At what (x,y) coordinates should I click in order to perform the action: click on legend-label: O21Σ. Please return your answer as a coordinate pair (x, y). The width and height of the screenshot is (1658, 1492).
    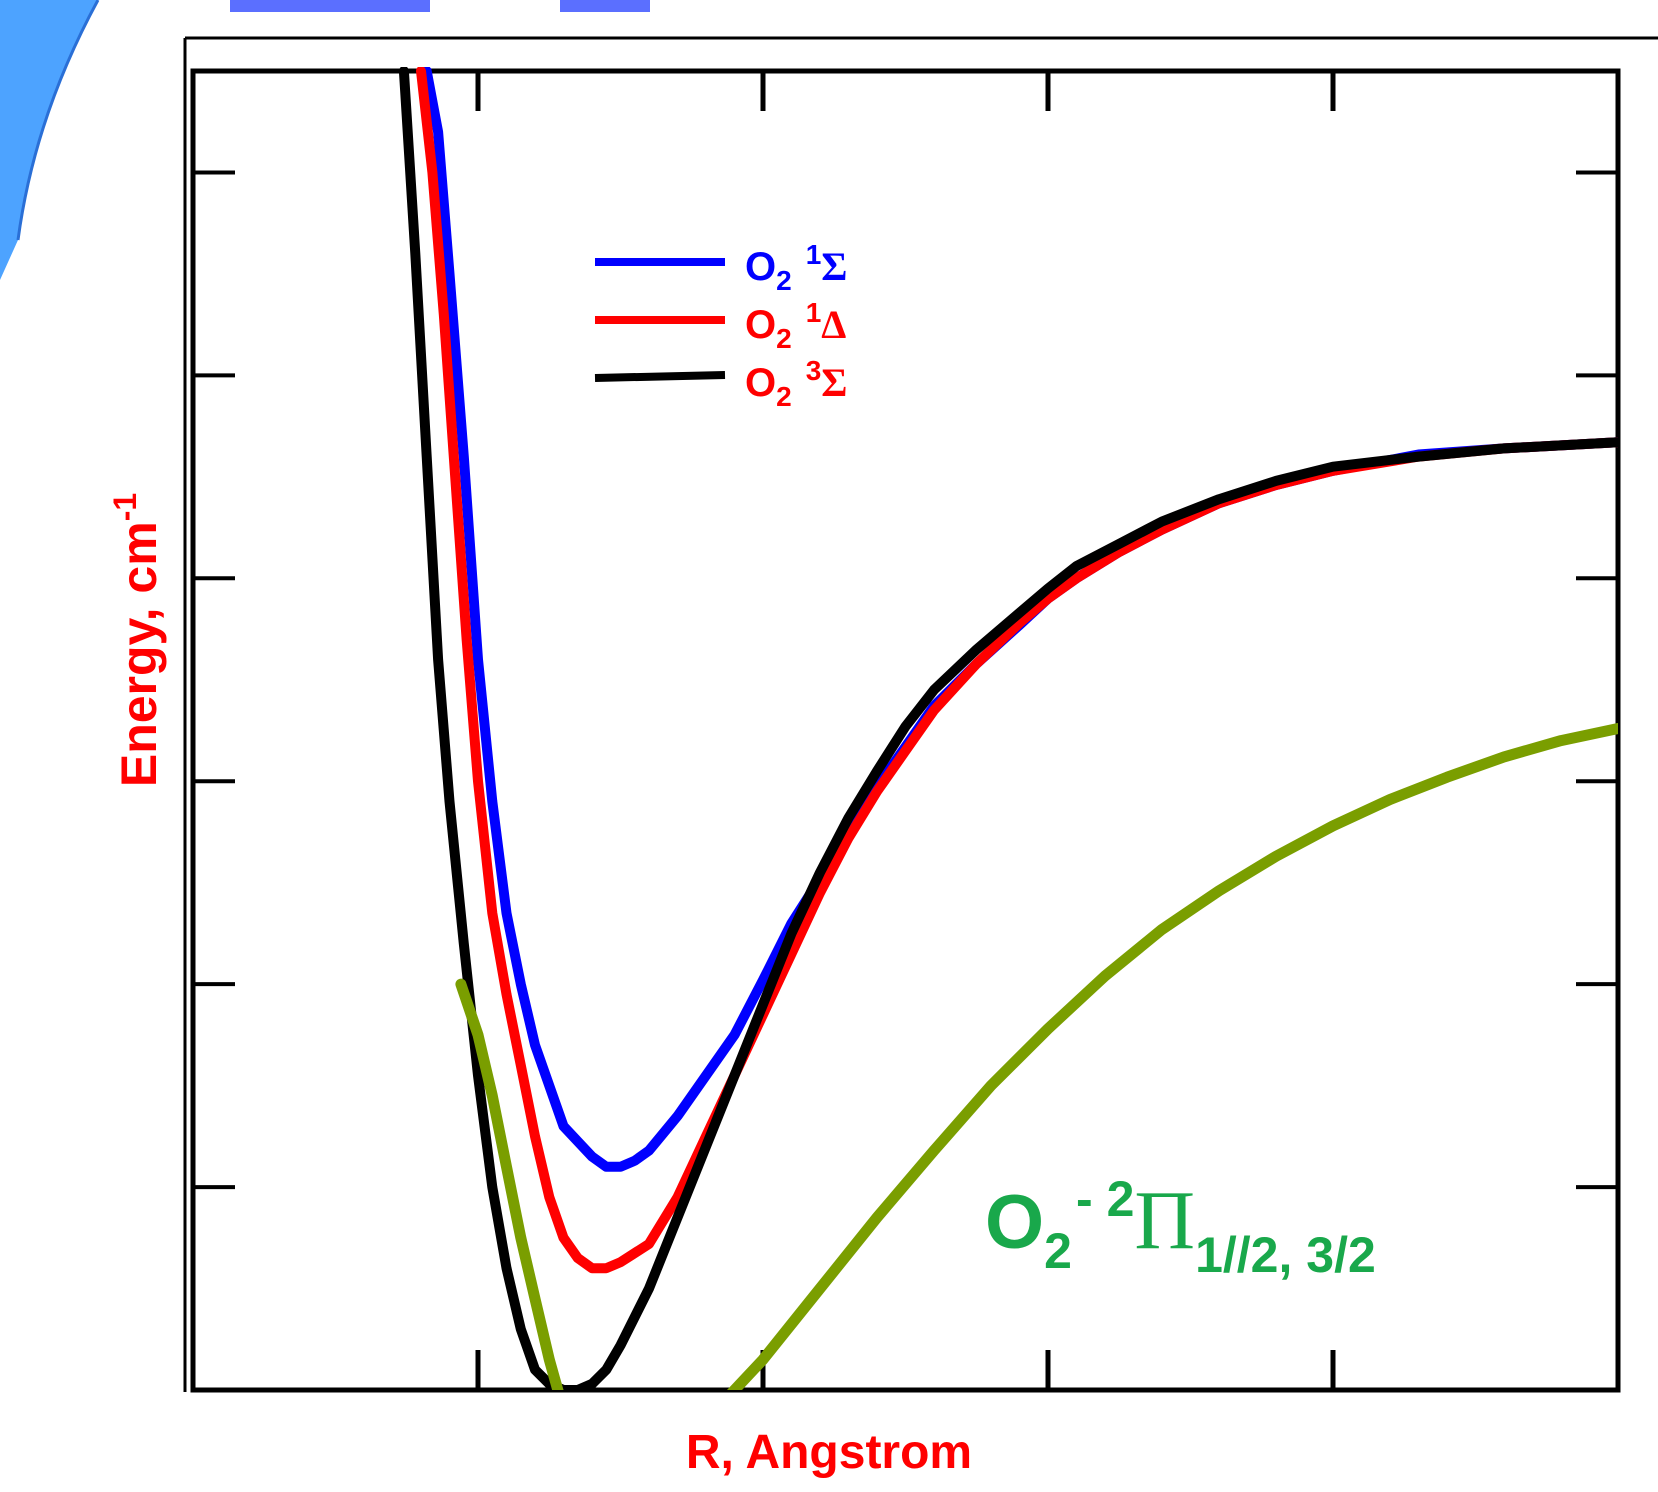
    Looking at the image, I should click on (796, 267).